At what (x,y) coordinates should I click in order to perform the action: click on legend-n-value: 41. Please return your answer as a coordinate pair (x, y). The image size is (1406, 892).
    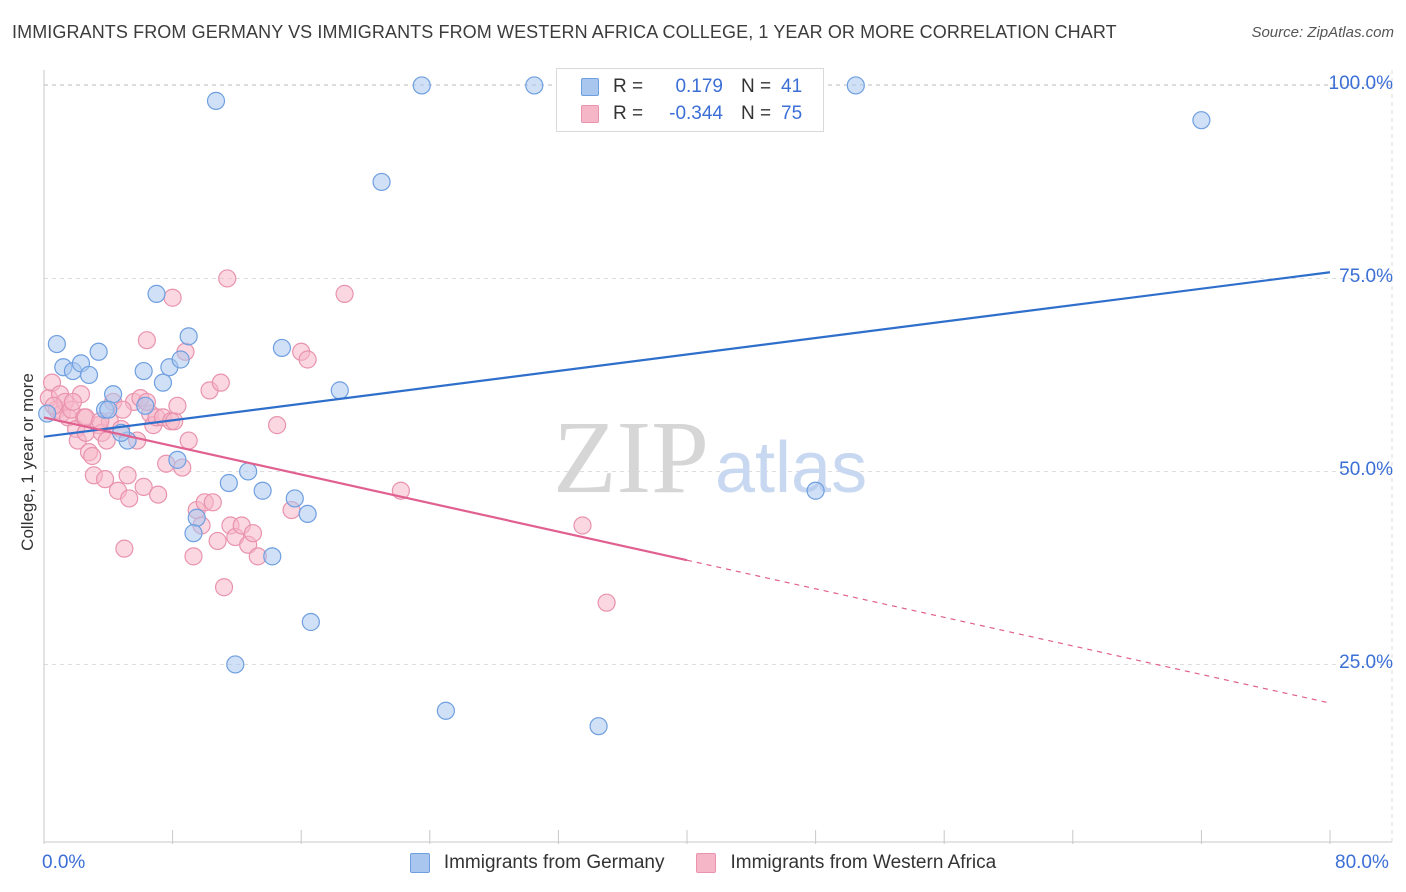
    Looking at the image, I should click on (792, 86).